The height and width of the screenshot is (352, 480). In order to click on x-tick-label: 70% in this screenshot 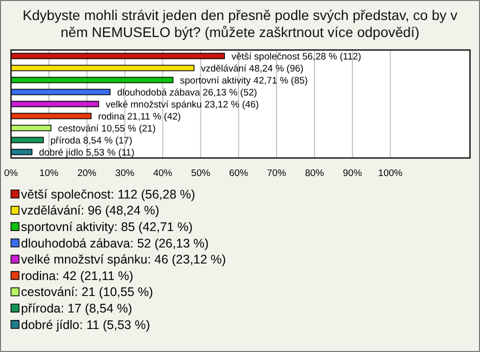, I will do `click(277, 173)`.